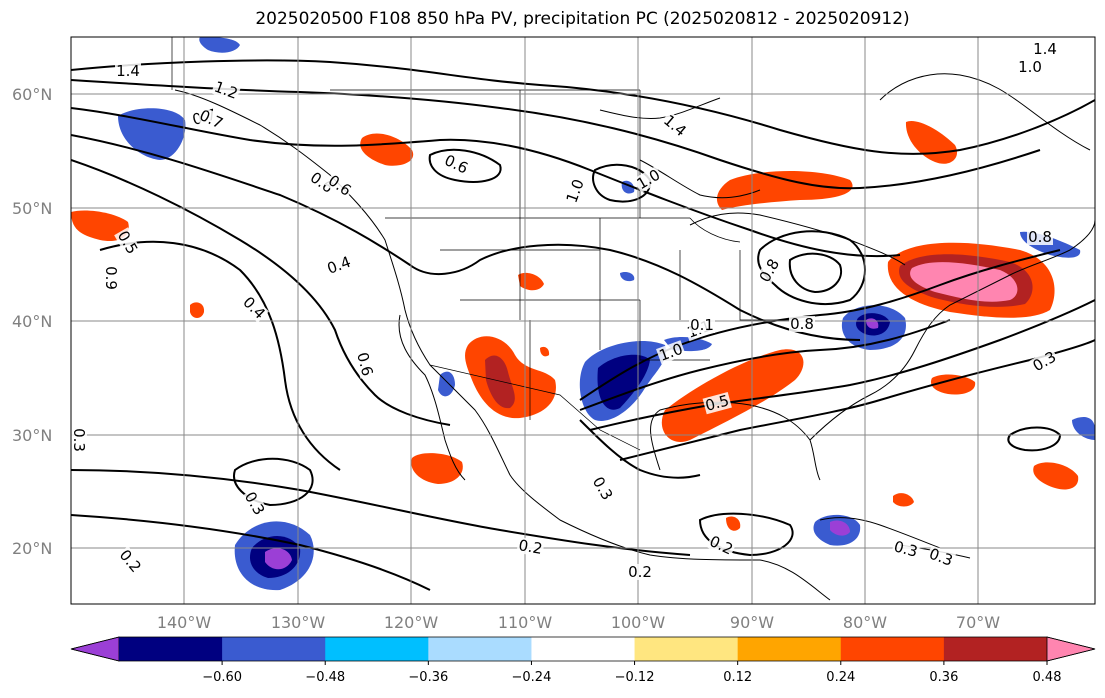  What do you see at coordinates (784, 190) in the screenshot?
I see `precip-positive-ontario` at bounding box center [784, 190].